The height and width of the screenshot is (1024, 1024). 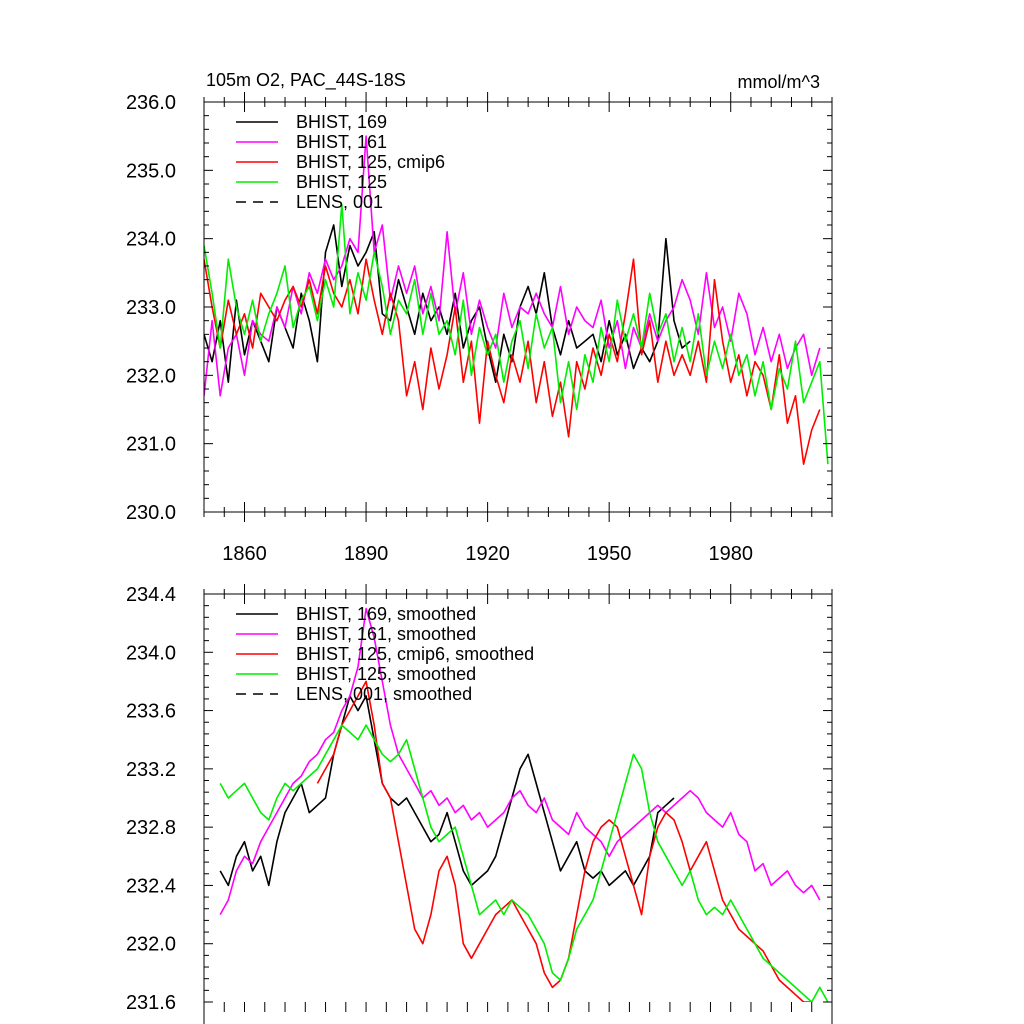 What do you see at coordinates (384, 694) in the screenshot?
I see `legend-entry: LENS, 001, smoothed` at bounding box center [384, 694].